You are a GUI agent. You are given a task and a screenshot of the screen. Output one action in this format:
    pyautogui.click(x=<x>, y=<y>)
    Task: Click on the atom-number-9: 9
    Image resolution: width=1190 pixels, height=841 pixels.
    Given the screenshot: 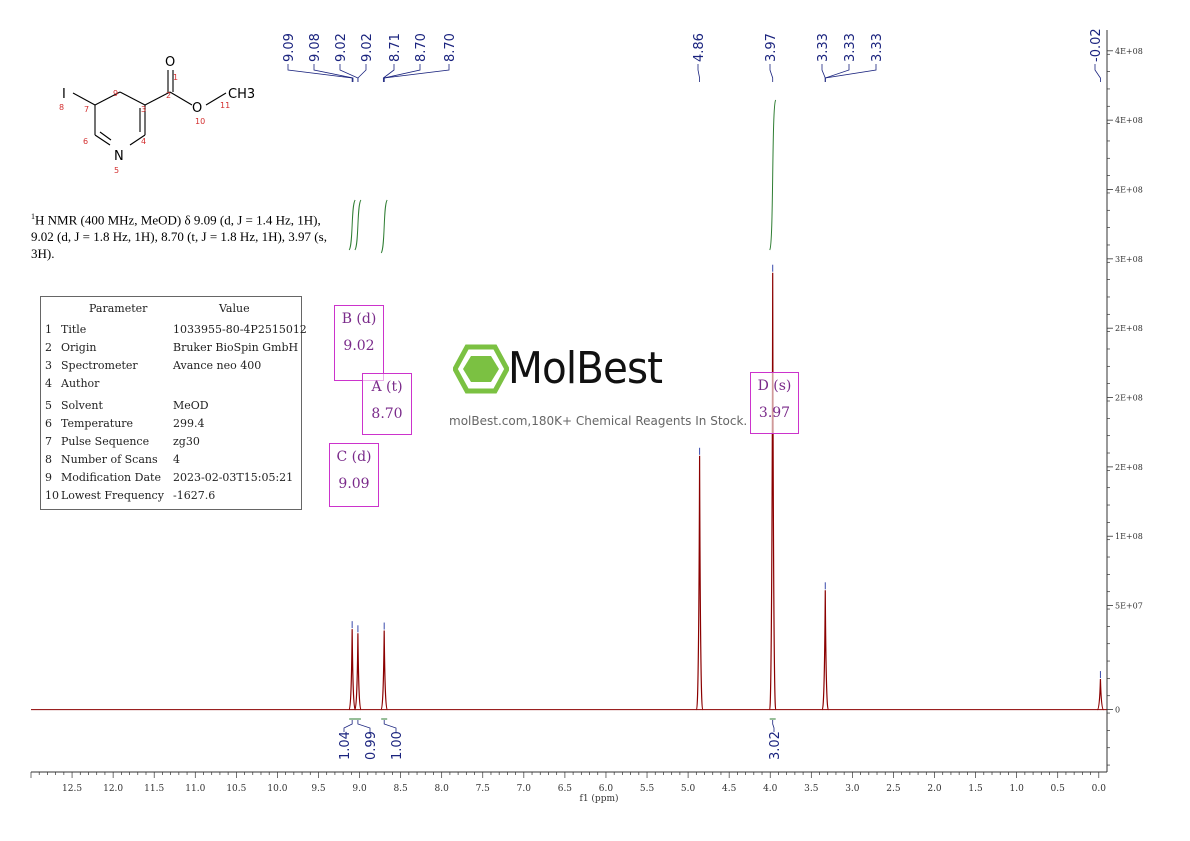 What is the action you would take?
    pyautogui.click(x=115, y=93)
    